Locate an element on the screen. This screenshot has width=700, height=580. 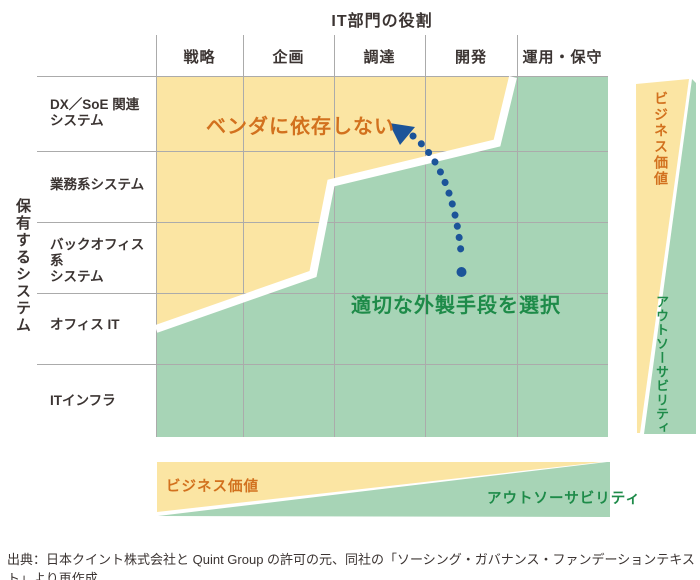
row-label-office-it: オフィス IT is located at coordinates (85, 324).